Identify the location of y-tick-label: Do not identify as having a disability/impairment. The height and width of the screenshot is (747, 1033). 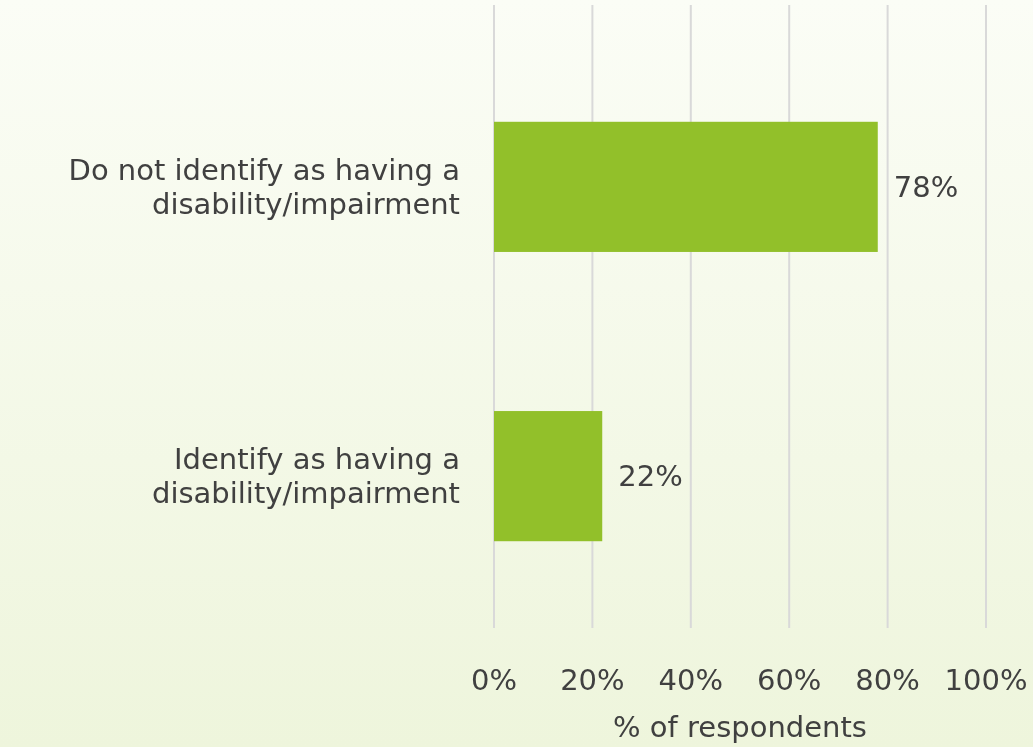
(264, 187).